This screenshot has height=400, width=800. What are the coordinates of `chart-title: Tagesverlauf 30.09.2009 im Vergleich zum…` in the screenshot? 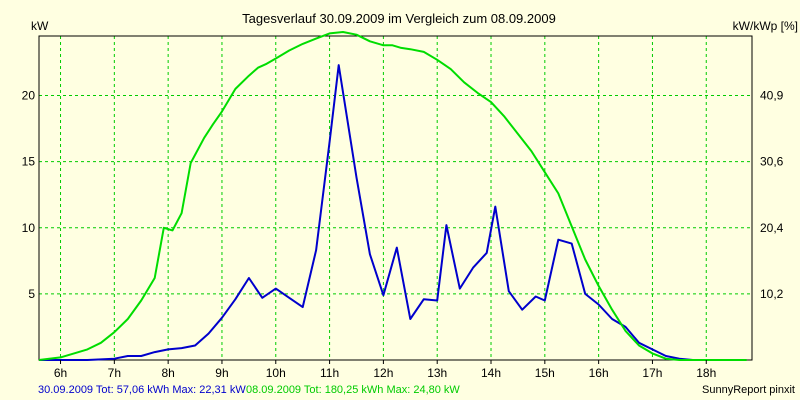 It's located at (399, 18).